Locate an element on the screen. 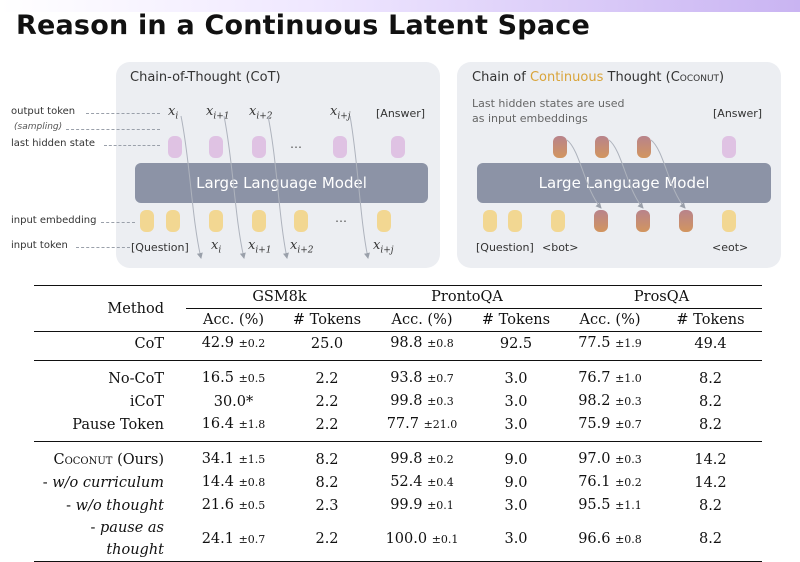 This screenshot has width=800, height=562. leader-last-hidden-state is located at coordinates (132, 145).